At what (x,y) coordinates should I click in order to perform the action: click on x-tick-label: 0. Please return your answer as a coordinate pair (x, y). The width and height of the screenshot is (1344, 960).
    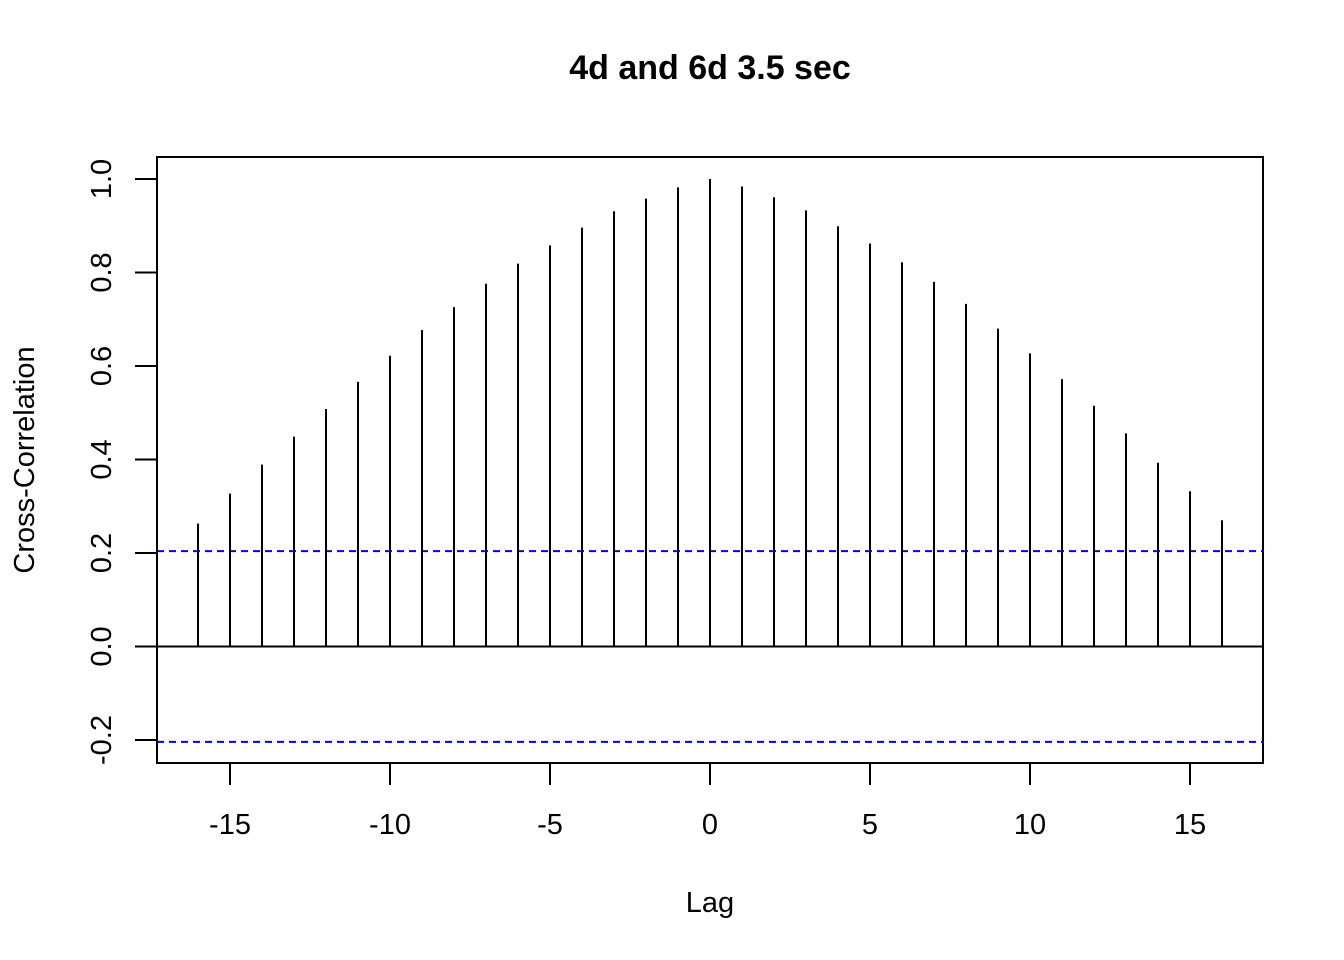
    Looking at the image, I should click on (710, 825).